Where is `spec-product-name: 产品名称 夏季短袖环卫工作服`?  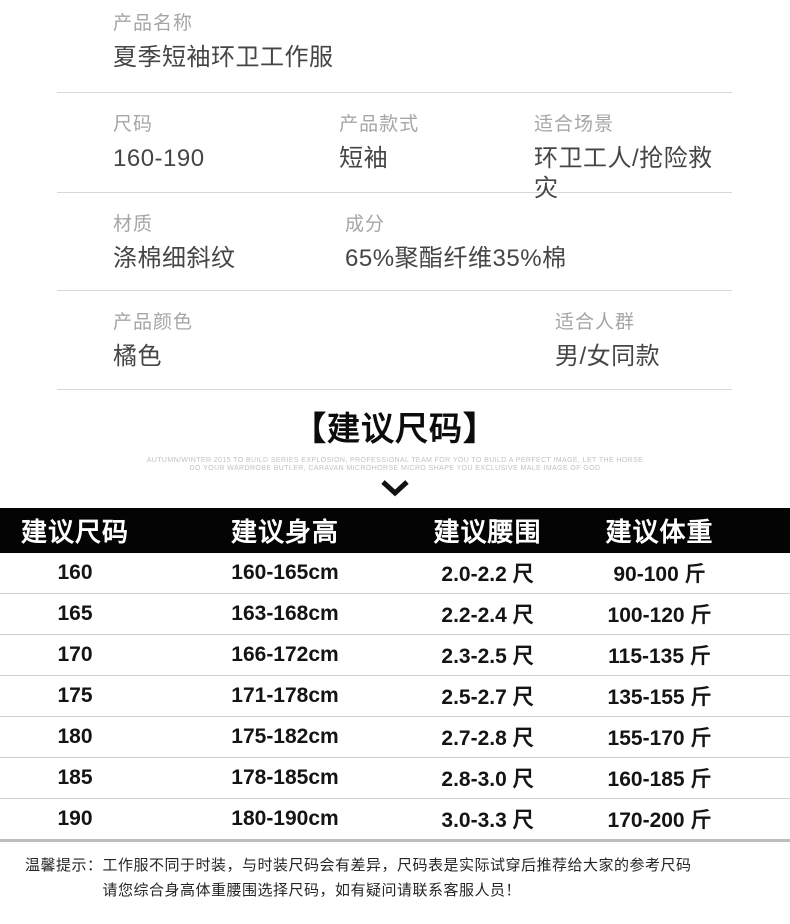
spec-product-name: 产品名称 夏季短袖环卫工作服 is located at coordinates (223, 52).